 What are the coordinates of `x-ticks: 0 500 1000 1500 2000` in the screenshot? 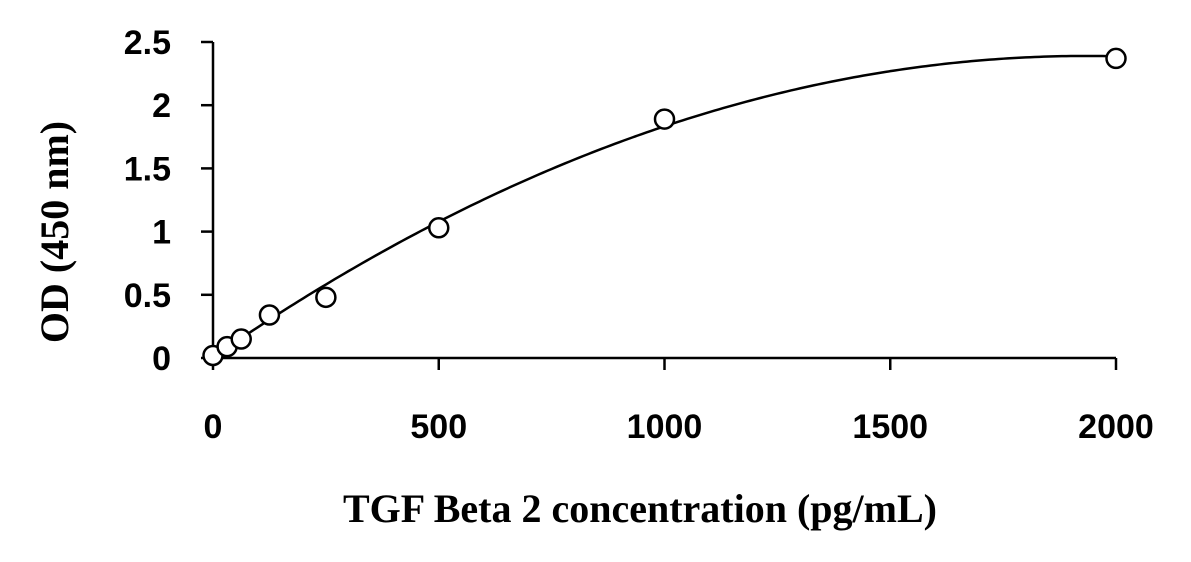 It's located at (679, 402).